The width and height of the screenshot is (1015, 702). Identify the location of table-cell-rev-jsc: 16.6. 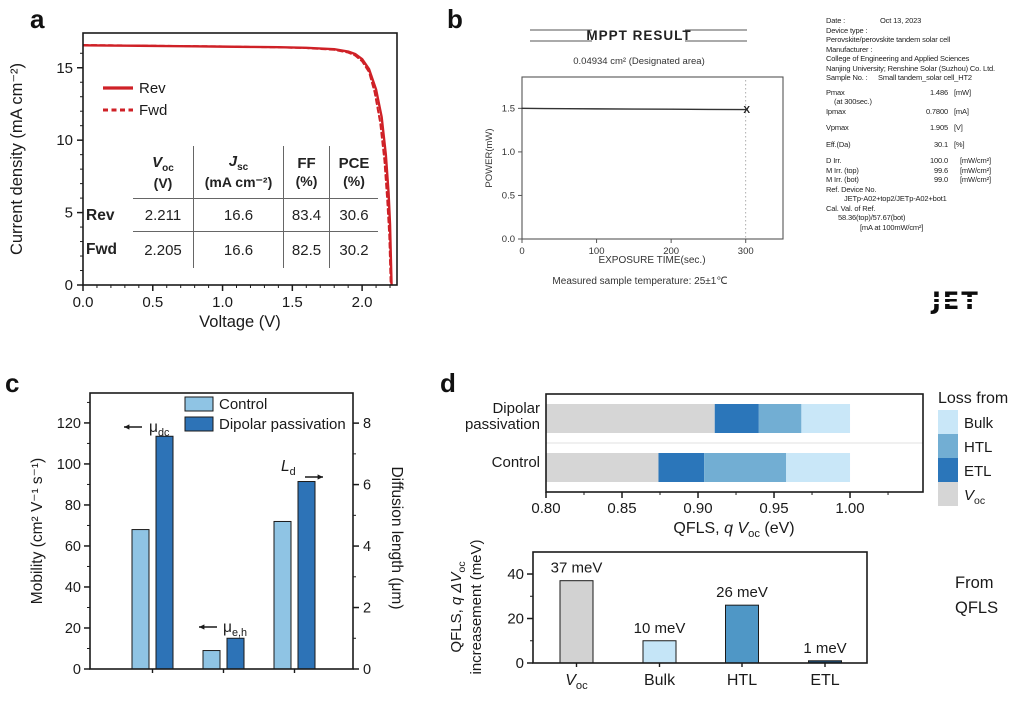
(238, 215).